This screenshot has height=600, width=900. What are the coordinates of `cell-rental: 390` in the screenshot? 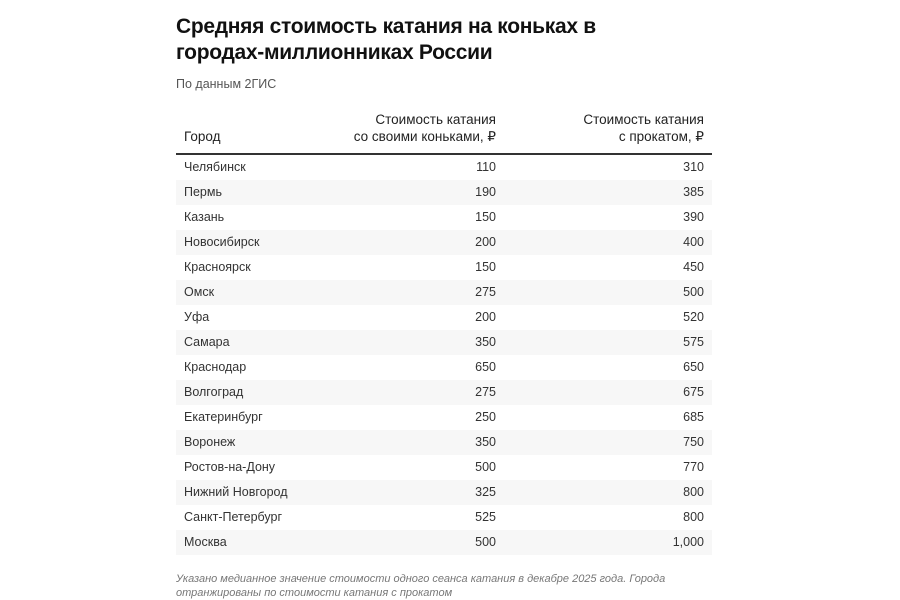 It's located at (693, 217).